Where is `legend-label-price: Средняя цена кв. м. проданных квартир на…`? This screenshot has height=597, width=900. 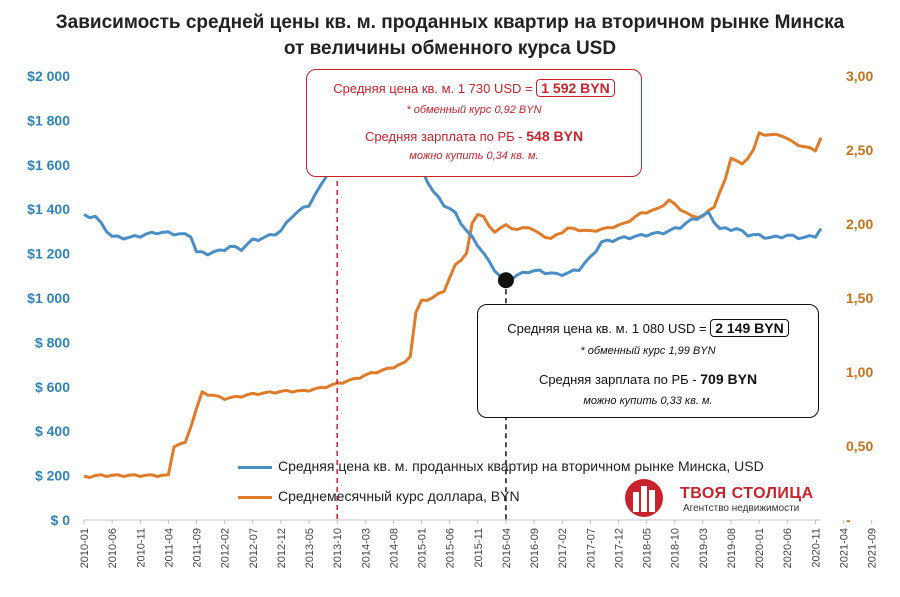
legend-label-price: Средняя цена кв. м. проданных квартир на… is located at coordinates (521, 466).